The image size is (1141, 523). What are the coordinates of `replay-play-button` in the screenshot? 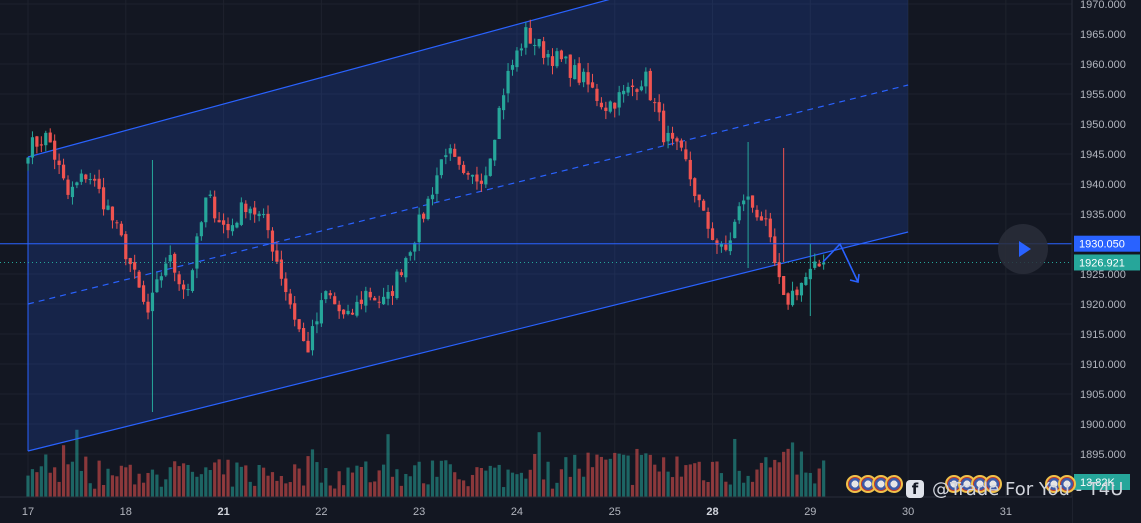 It's located at (1023, 249).